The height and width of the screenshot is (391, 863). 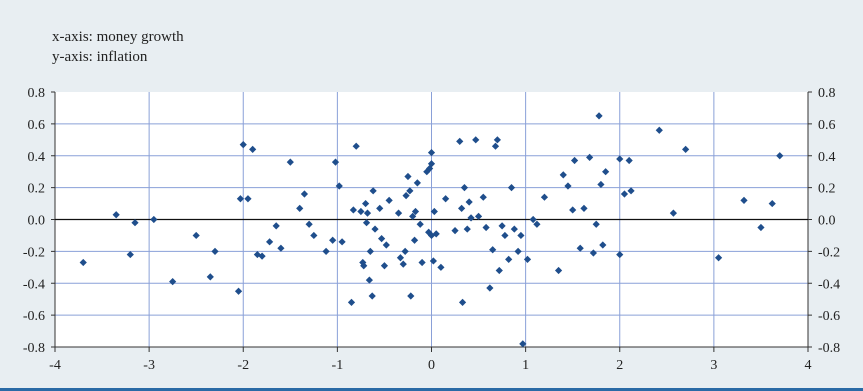 What do you see at coordinates (827, 93) in the screenshot?
I see `y-tick-label-right: 0.8` at bounding box center [827, 93].